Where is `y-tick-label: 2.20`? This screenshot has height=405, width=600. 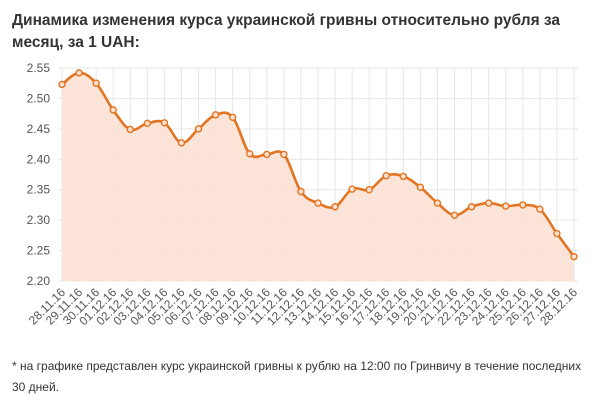
y-tick-label: 2.20 is located at coordinates (39, 281).